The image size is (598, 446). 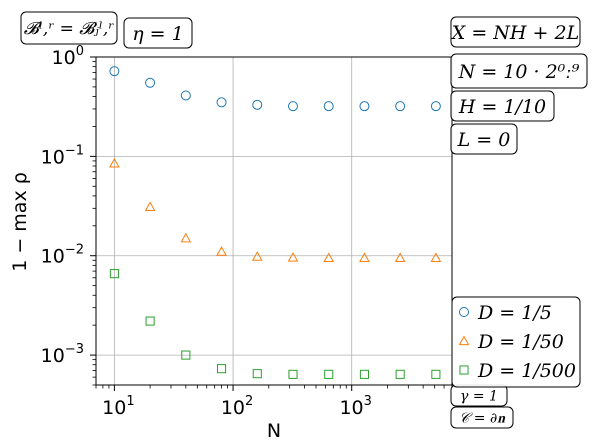 What do you see at coordinates (514, 313) in the screenshot?
I see `legend-label: D = 1/5` at bounding box center [514, 313].